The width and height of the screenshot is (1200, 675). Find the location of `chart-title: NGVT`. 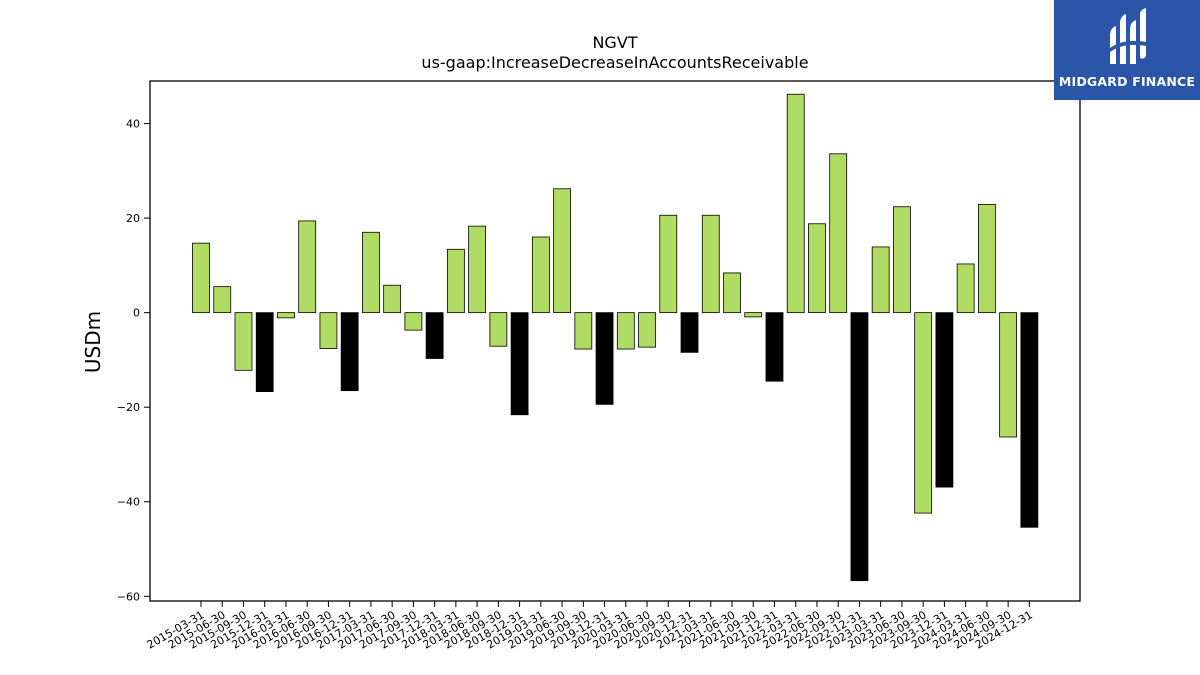

chart-title: NGVT is located at coordinates (614, 42).